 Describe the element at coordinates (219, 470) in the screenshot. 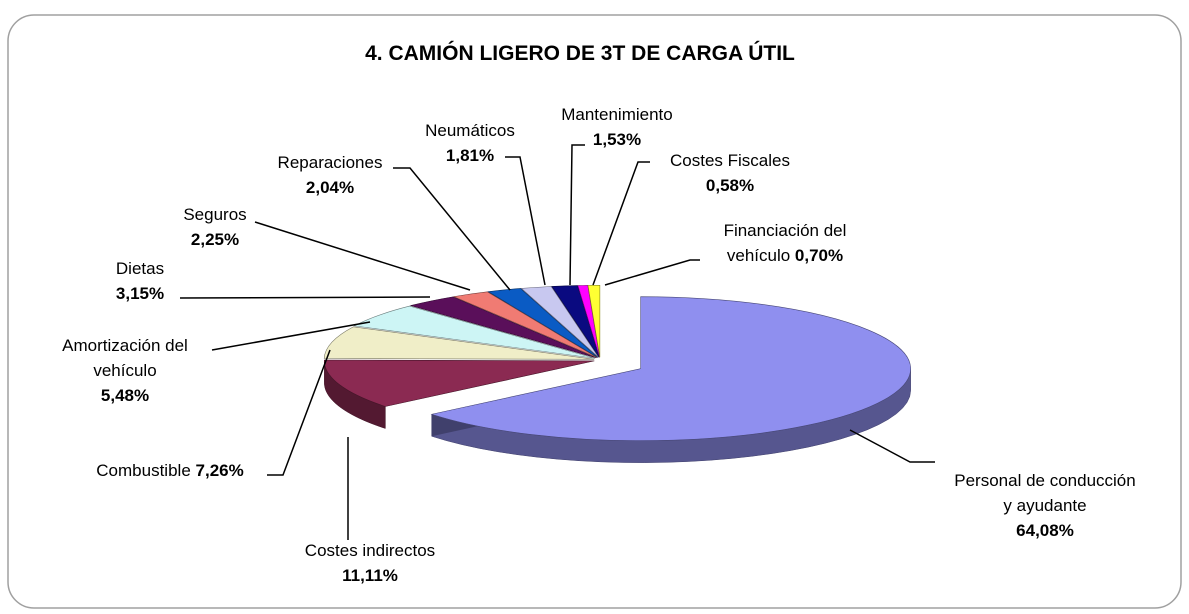

I see `value-label: 7,26%` at that location.